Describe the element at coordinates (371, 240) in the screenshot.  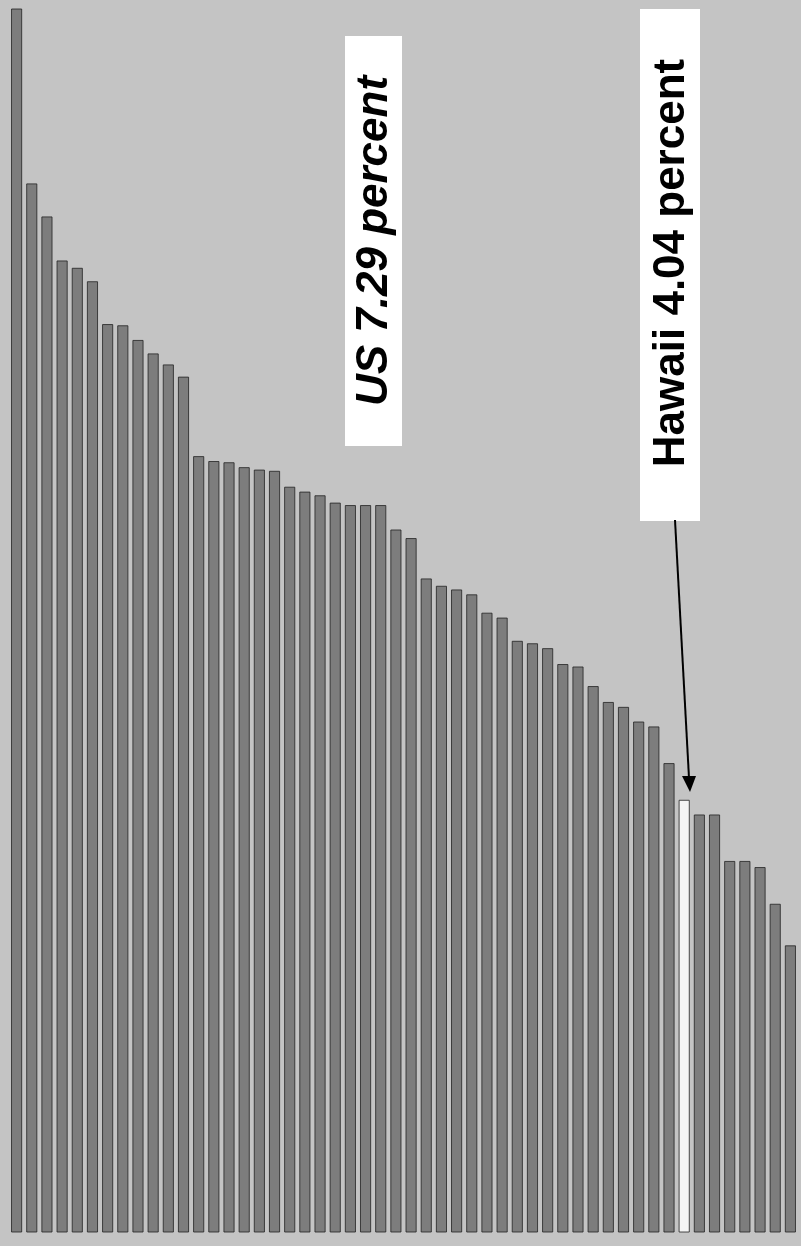
I see `annotation: US 7.29 percent` at that location.